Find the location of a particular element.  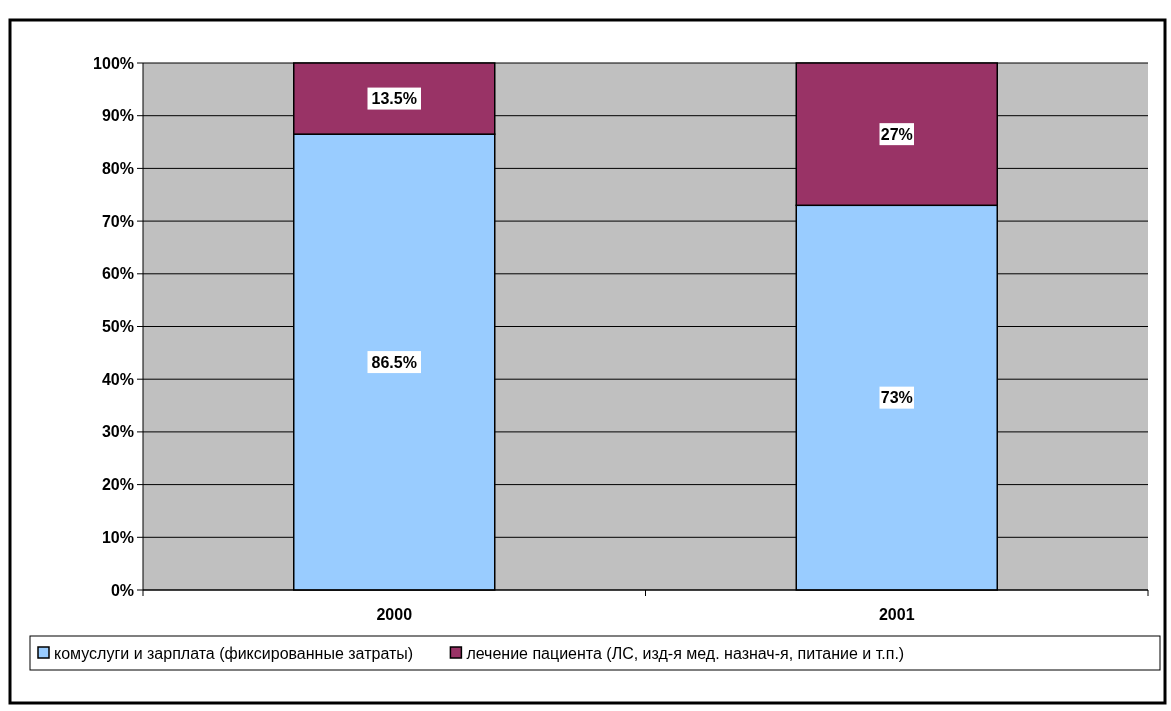

y-tick-label: 100% is located at coordinates (113, 63).